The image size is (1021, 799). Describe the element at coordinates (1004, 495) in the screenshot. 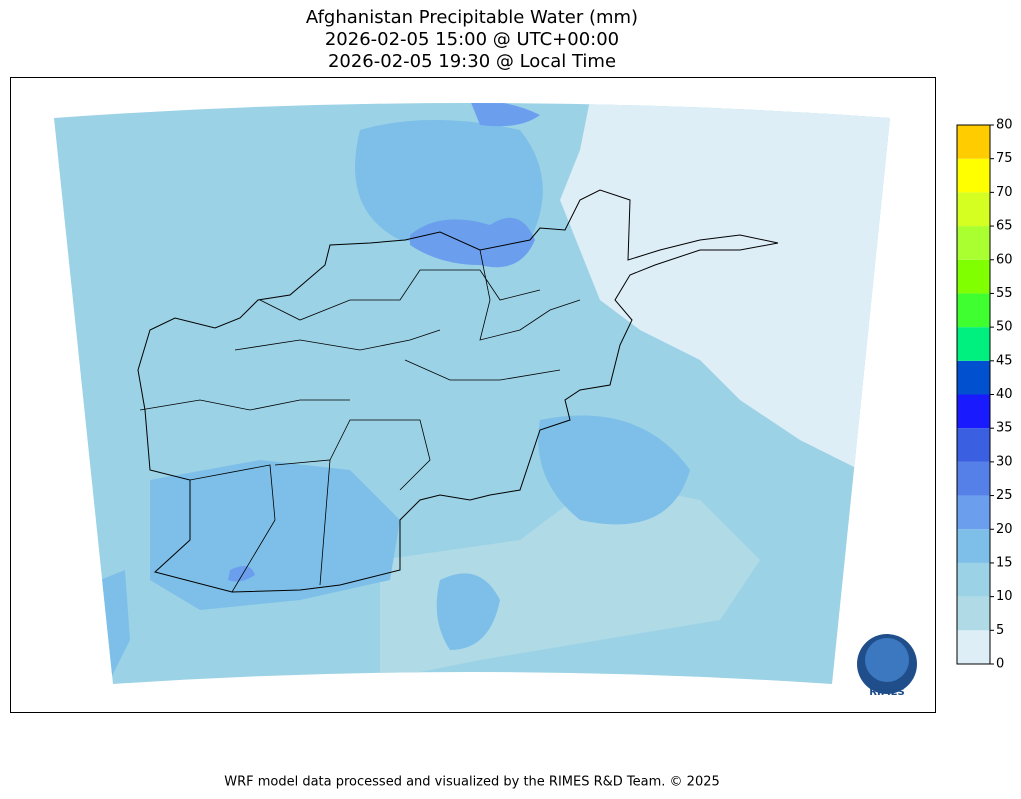

I see `colorbar-tick-label: 25` at that location.